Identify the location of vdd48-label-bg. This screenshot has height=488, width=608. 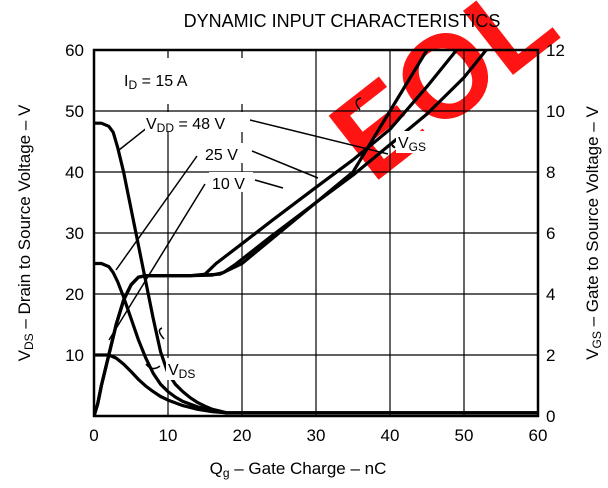
(199, 122).